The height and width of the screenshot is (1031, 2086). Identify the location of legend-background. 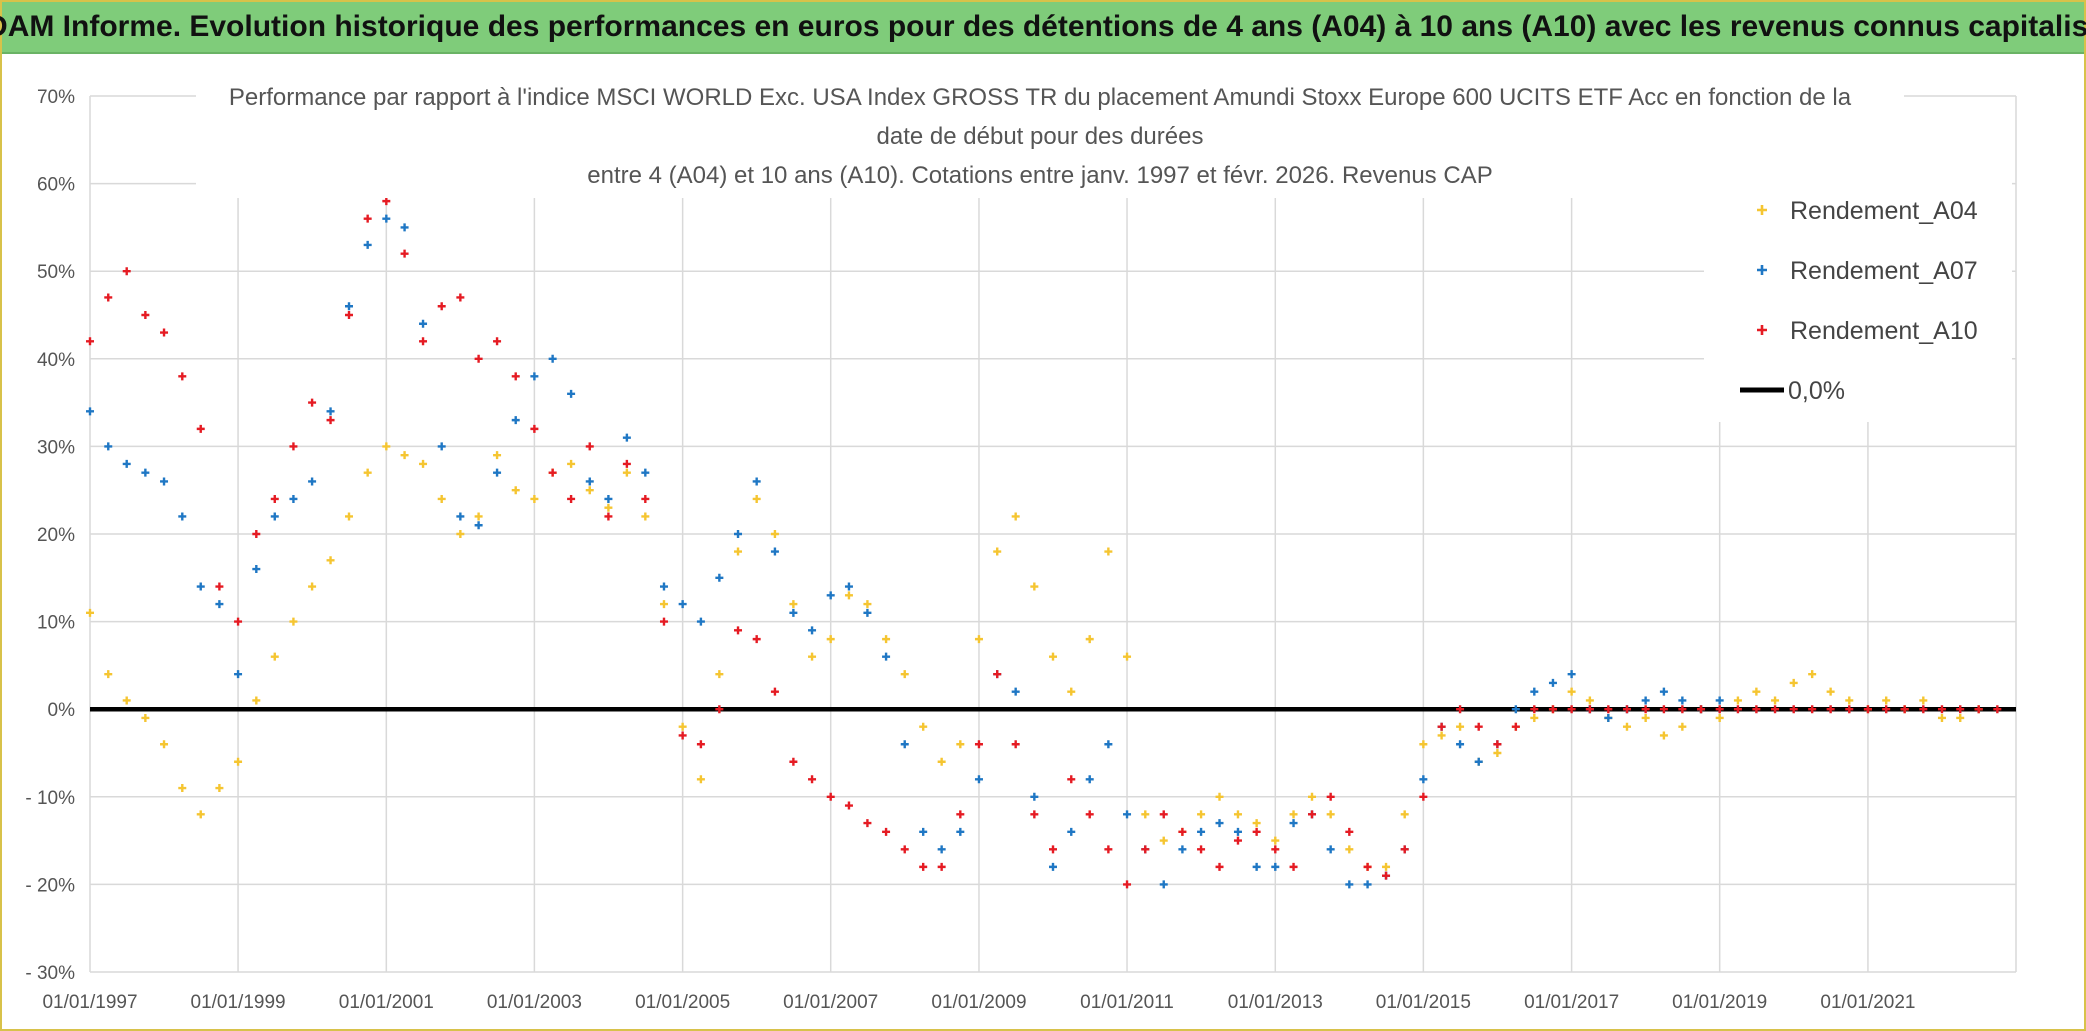
(1858, 299).